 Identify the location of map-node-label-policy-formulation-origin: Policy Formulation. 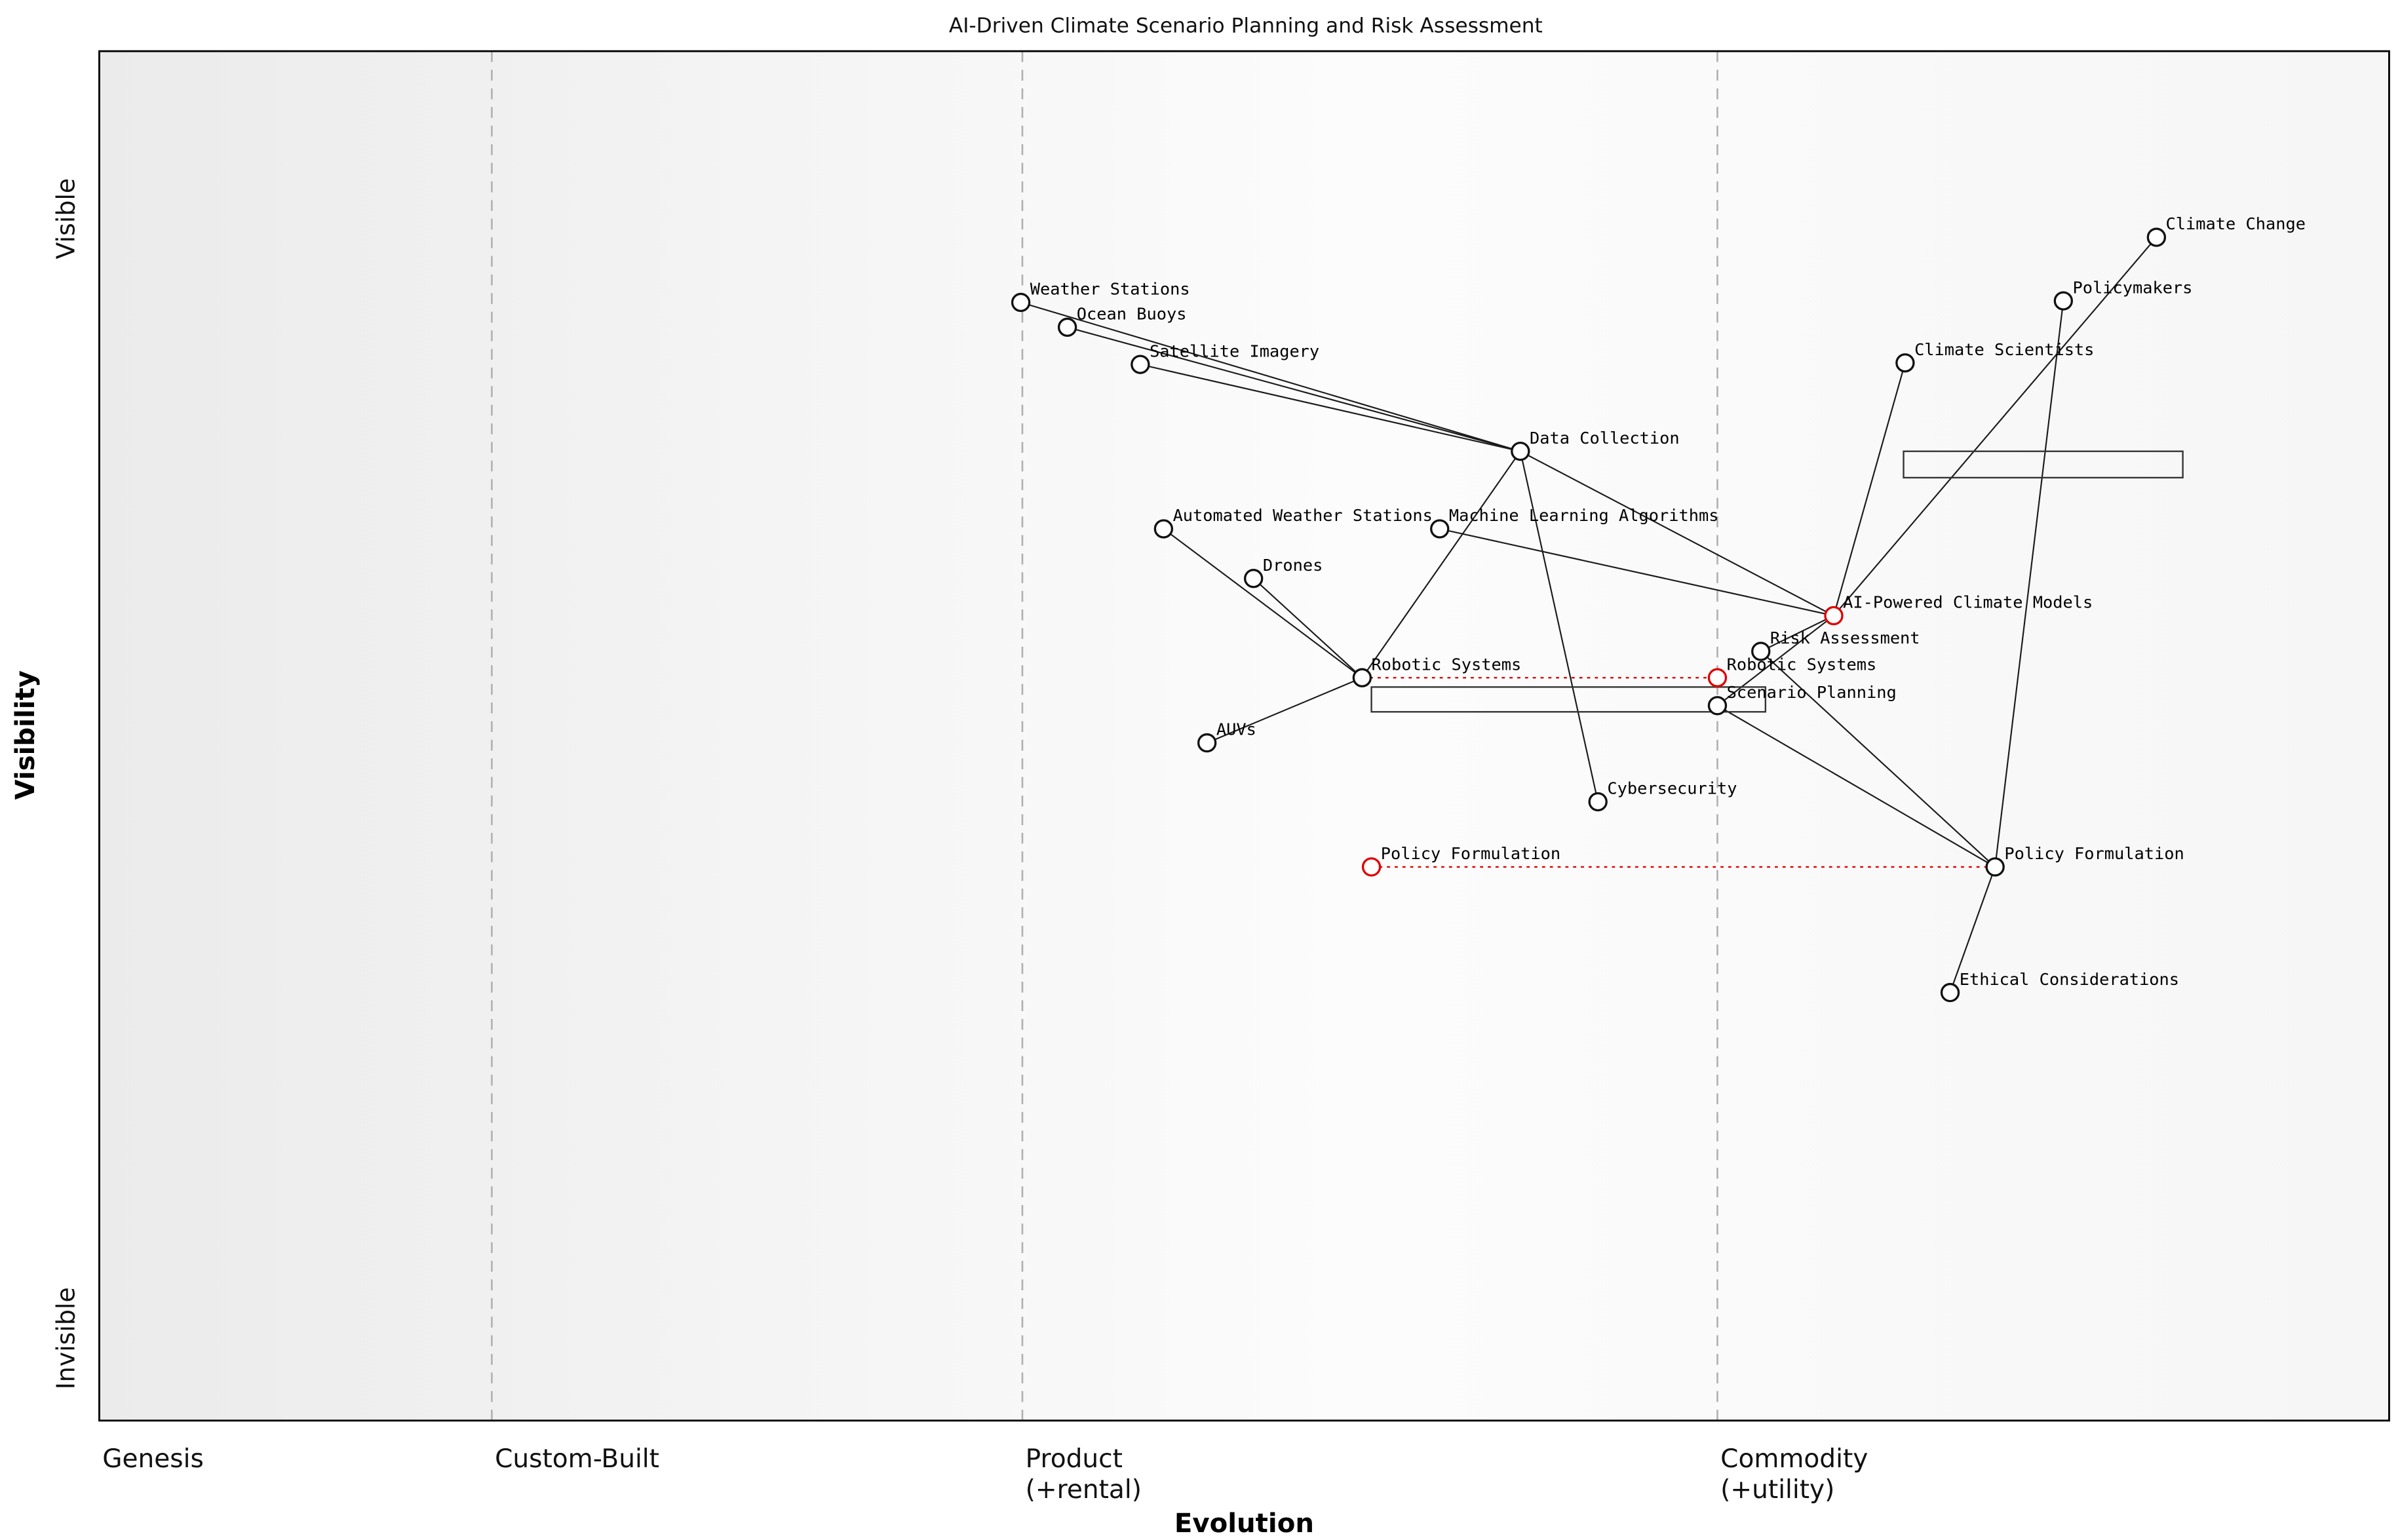
(1470, 853).